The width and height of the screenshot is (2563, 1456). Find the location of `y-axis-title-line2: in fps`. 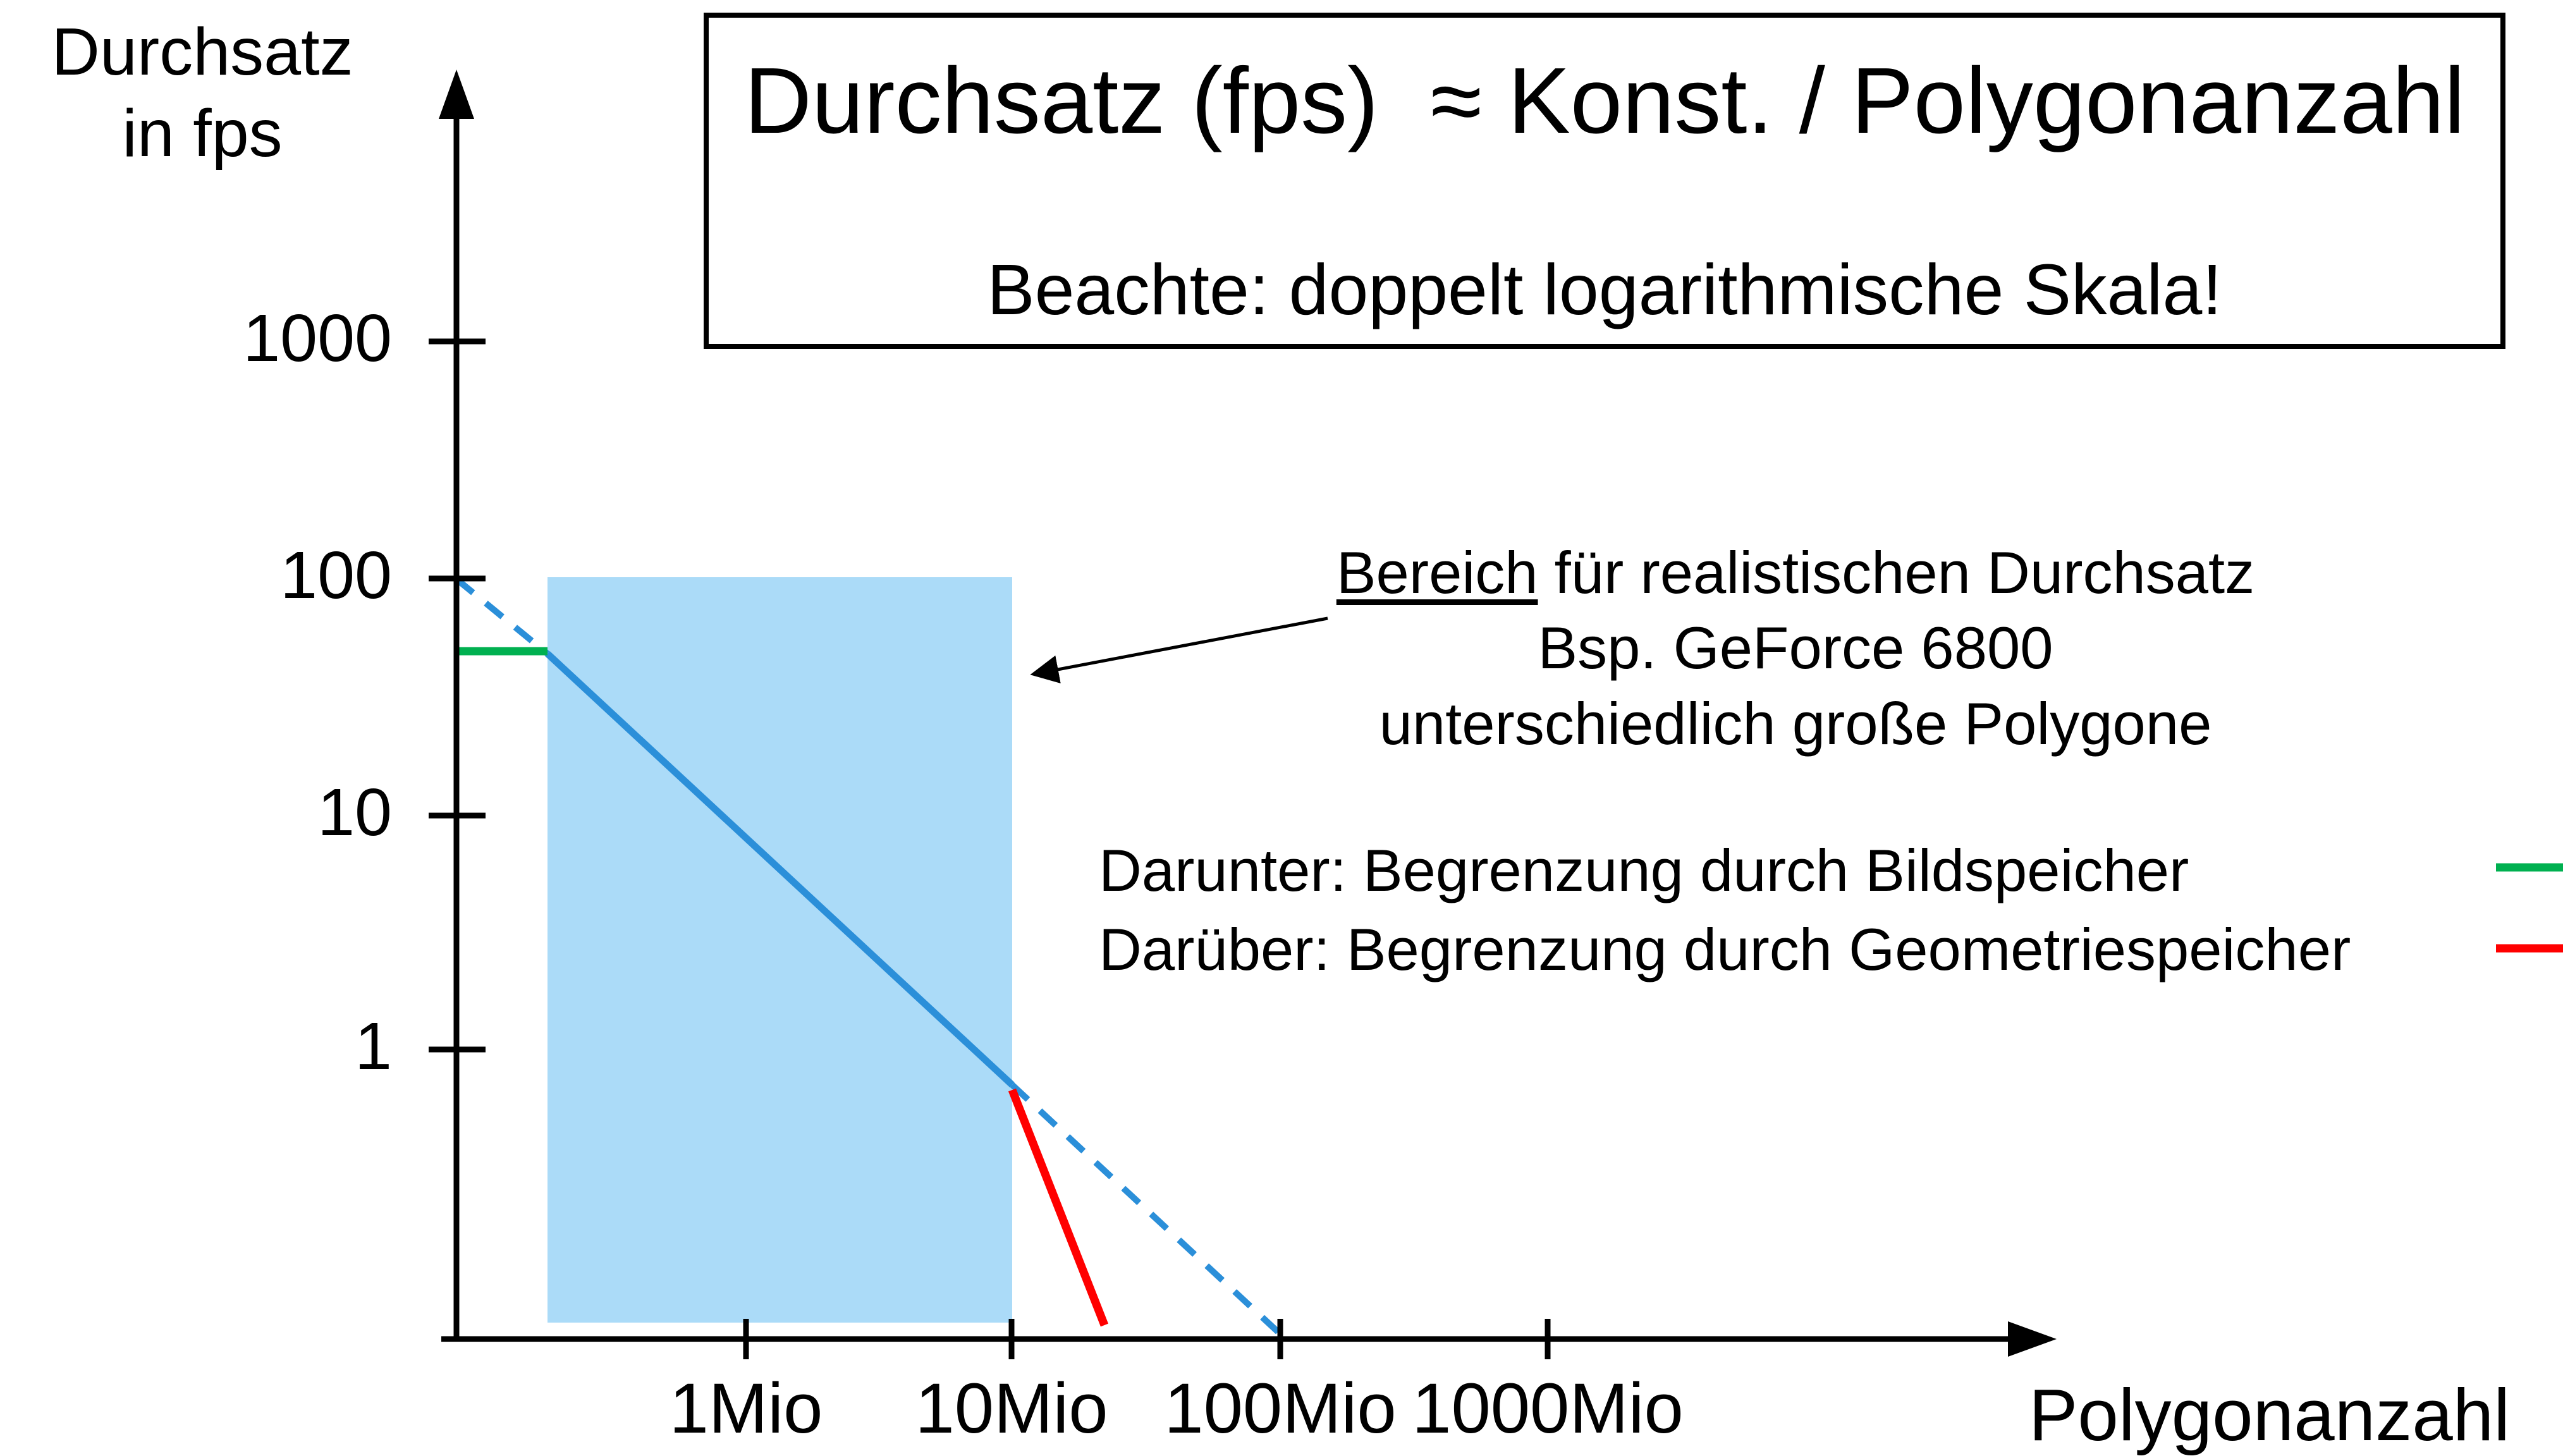

y-axis-title-line2: in fps is located at coordinates (202, 133).